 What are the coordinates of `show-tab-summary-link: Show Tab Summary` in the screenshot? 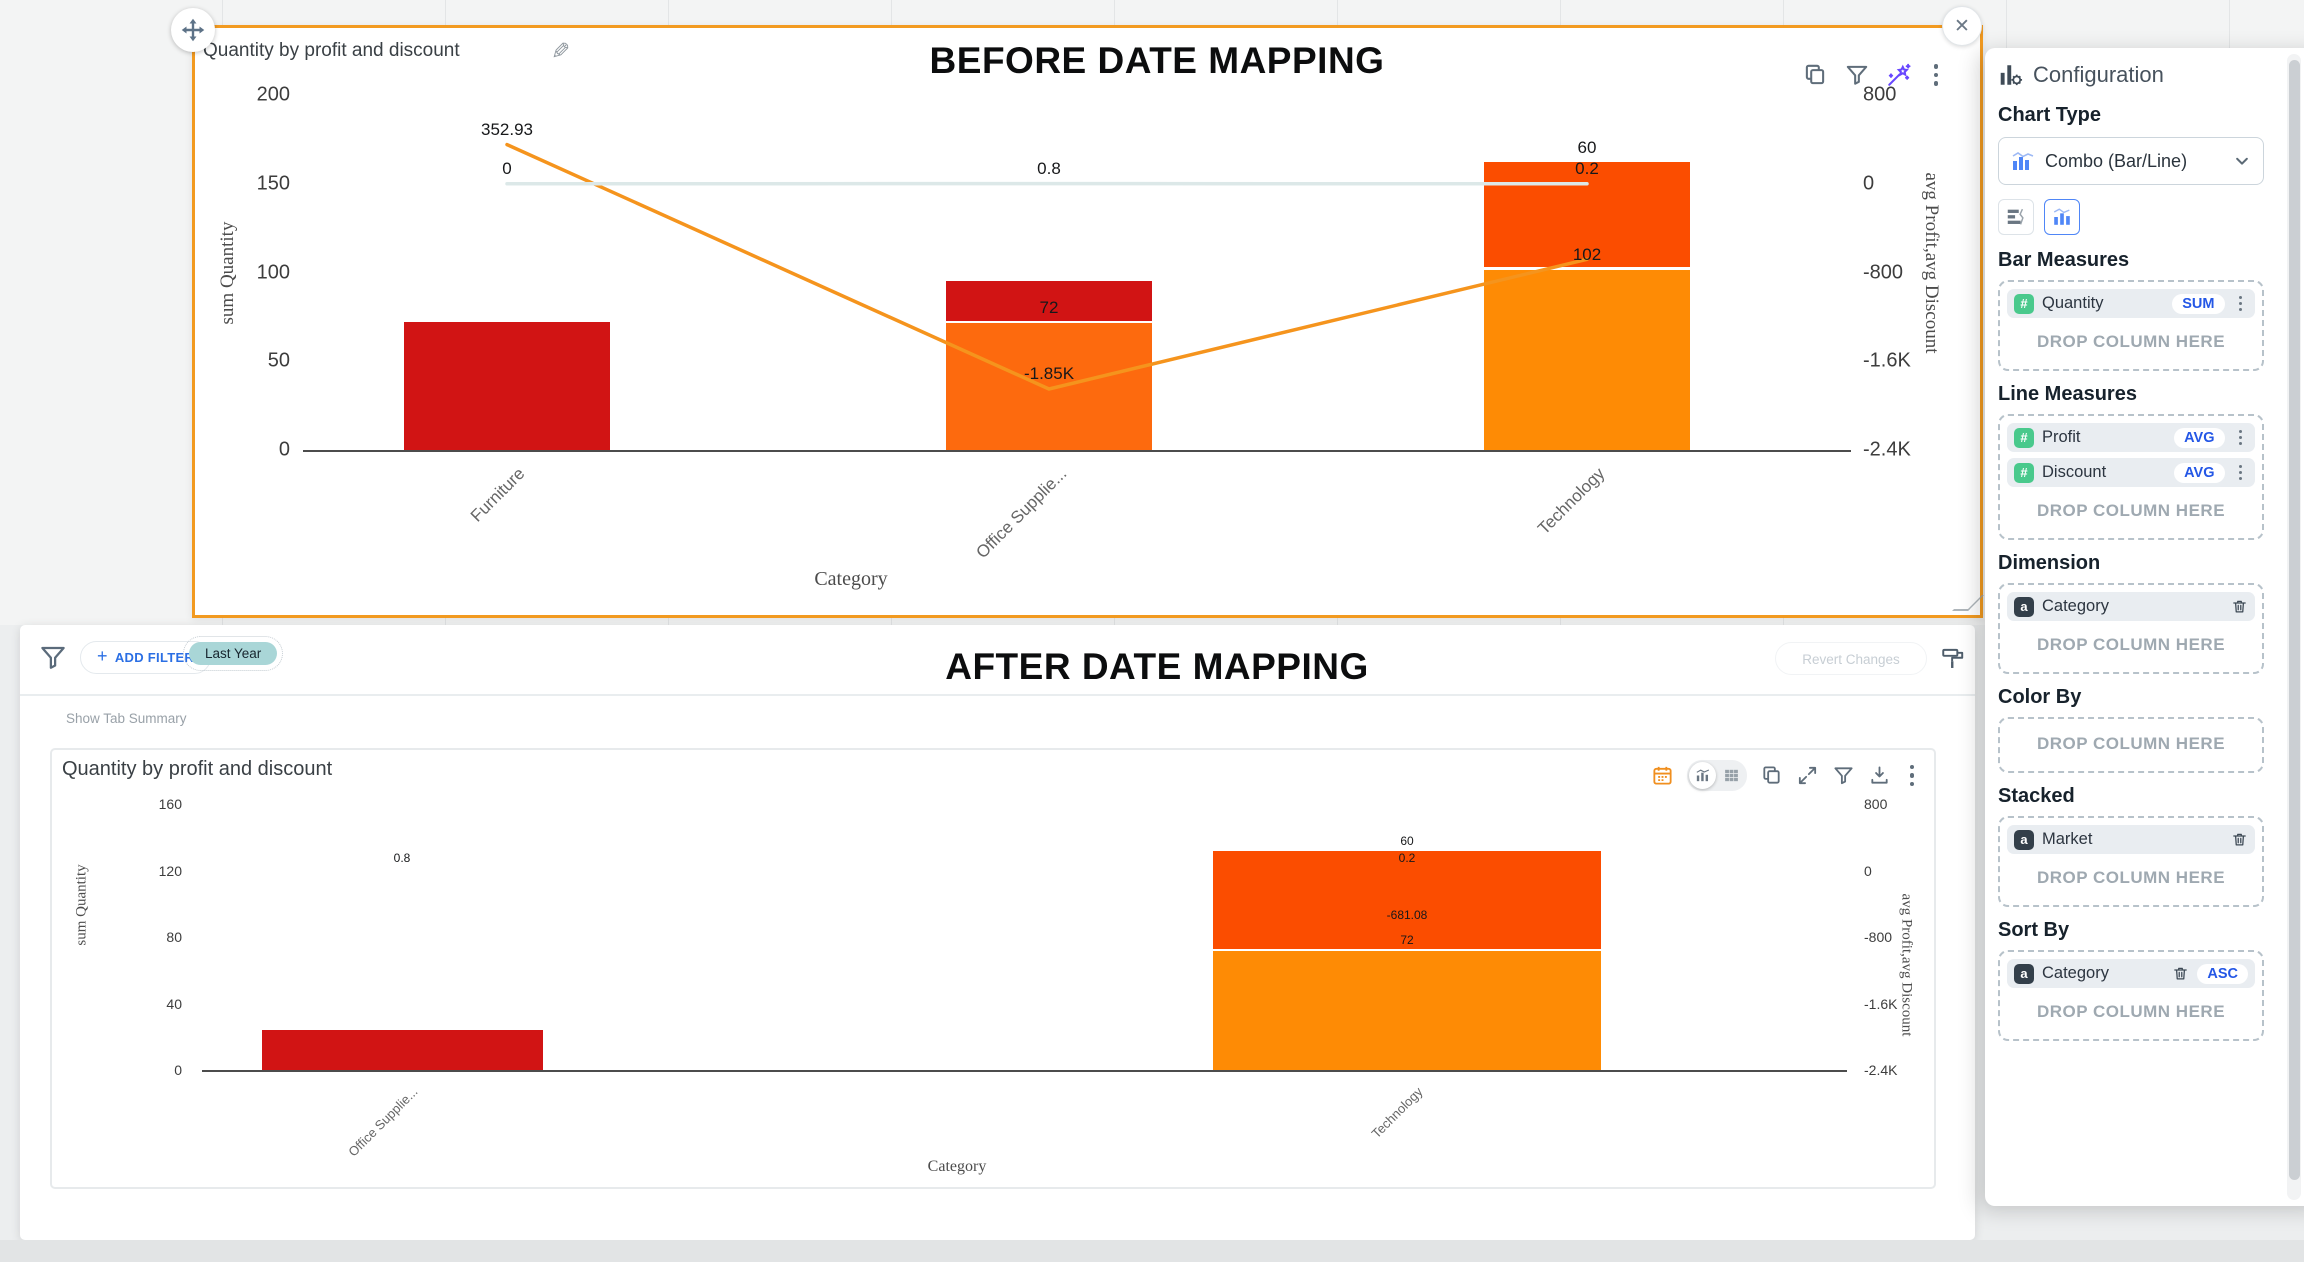 It's located at (126, 718).